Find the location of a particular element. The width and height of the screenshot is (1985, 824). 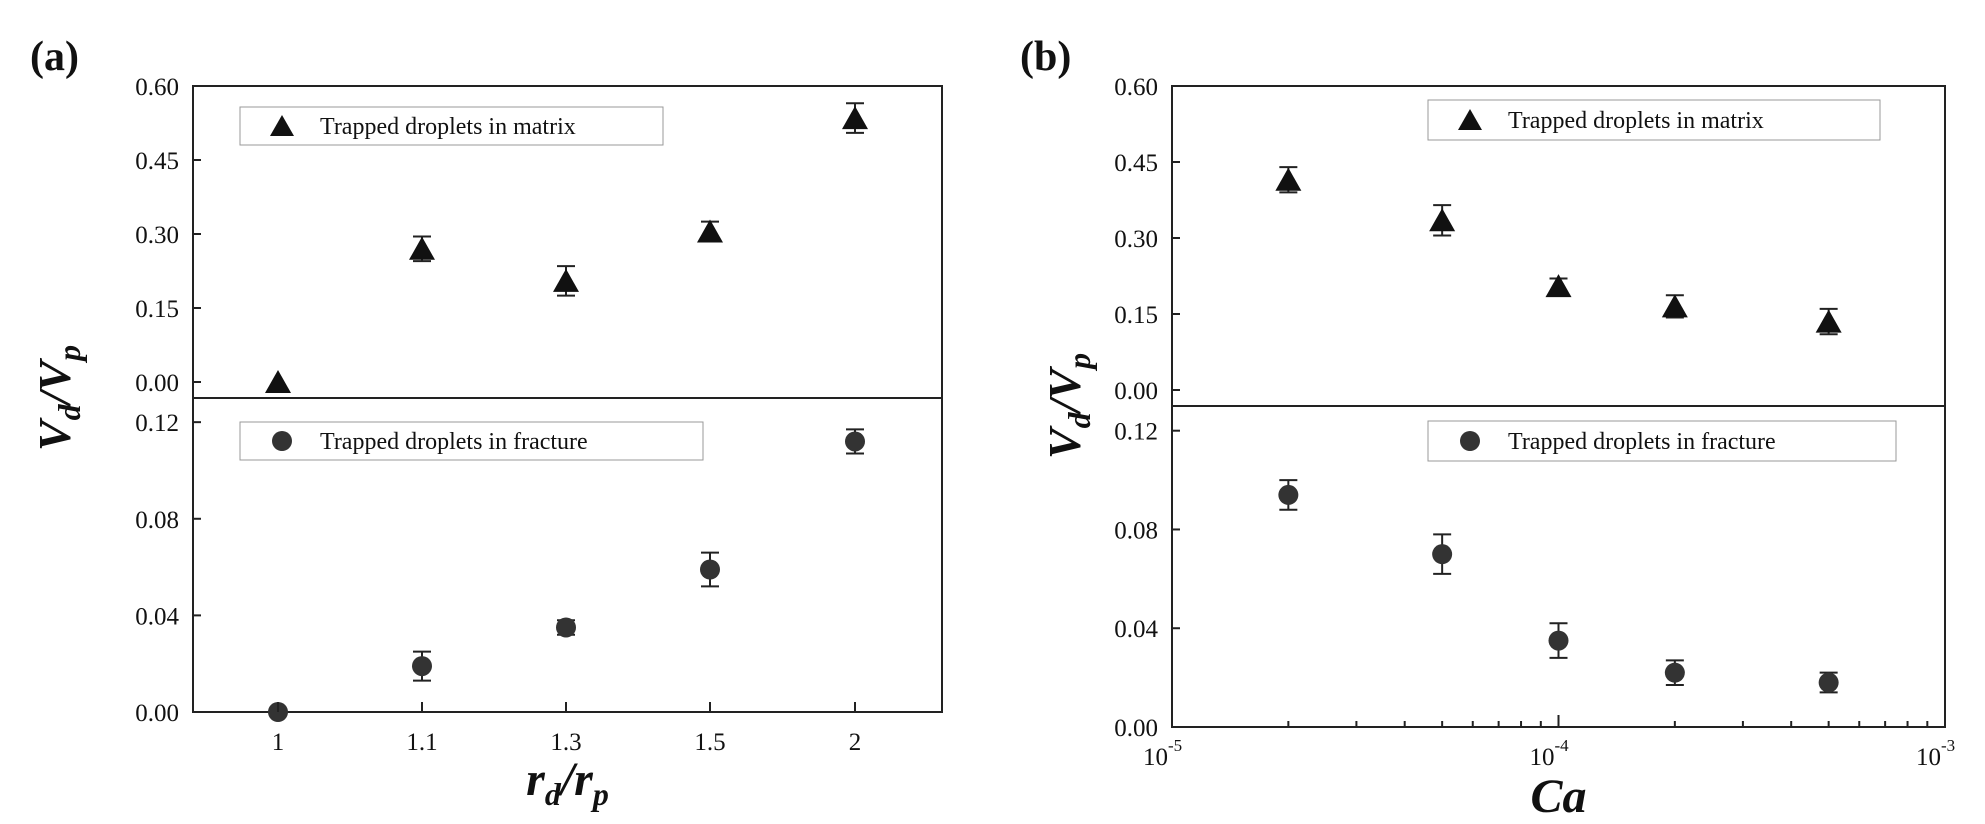

x-axis-label: rd/rp is located at coordinates (567, 782).